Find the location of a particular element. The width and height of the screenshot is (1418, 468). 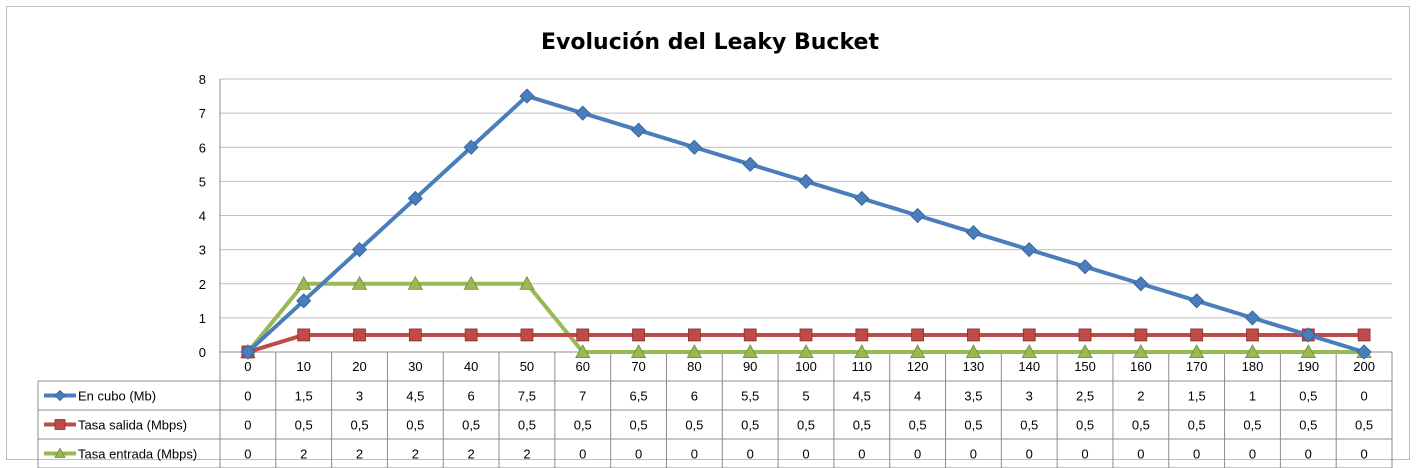

x-tick-label: 90 is located at coordinates (750, 366).